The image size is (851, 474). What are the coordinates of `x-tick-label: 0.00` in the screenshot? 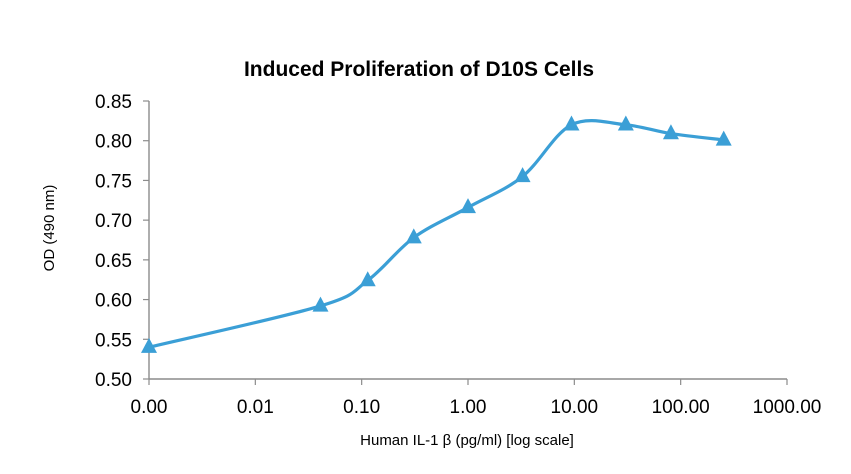 It's located at (149, 407).